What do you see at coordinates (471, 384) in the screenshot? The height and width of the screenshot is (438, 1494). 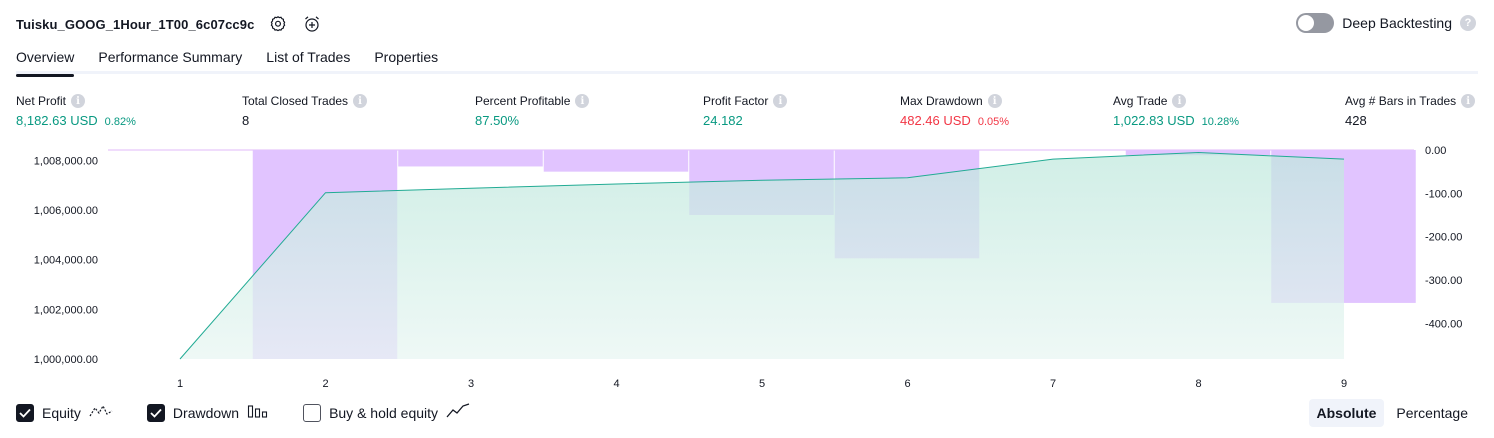 I see `x-tick-label: 3` at bounding box center [471, 384].